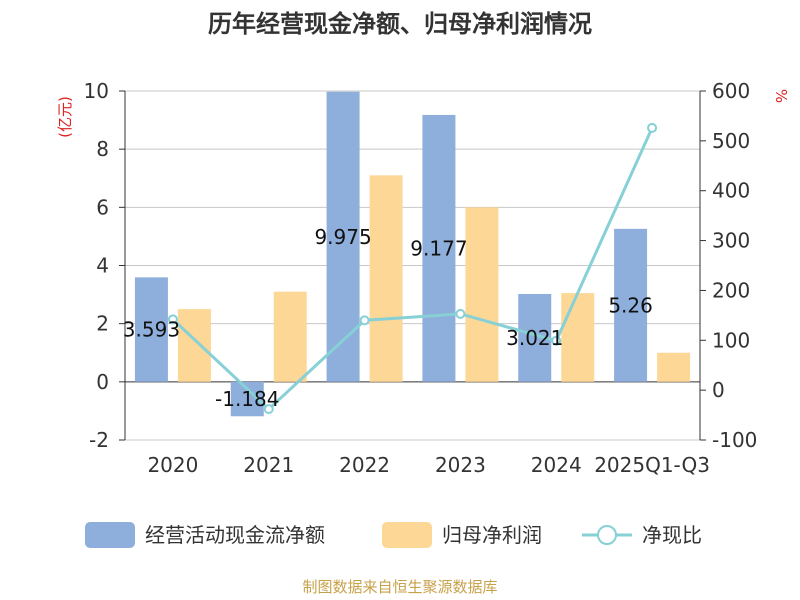  What do you see at coordinates (268, 465) in the screenshot?
I see `x-tick-label: 2021` at bounding box center [268, 465].